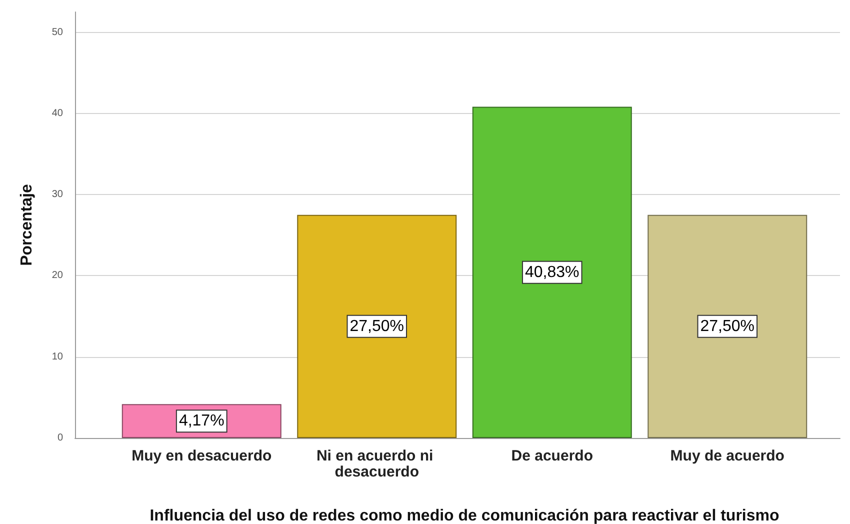 This screenshot has width=850, height=524. What do you see at coordinates (58, 194) in the screenshot?
I see `y-tick-label: 30` at bounding box center [58, 194].